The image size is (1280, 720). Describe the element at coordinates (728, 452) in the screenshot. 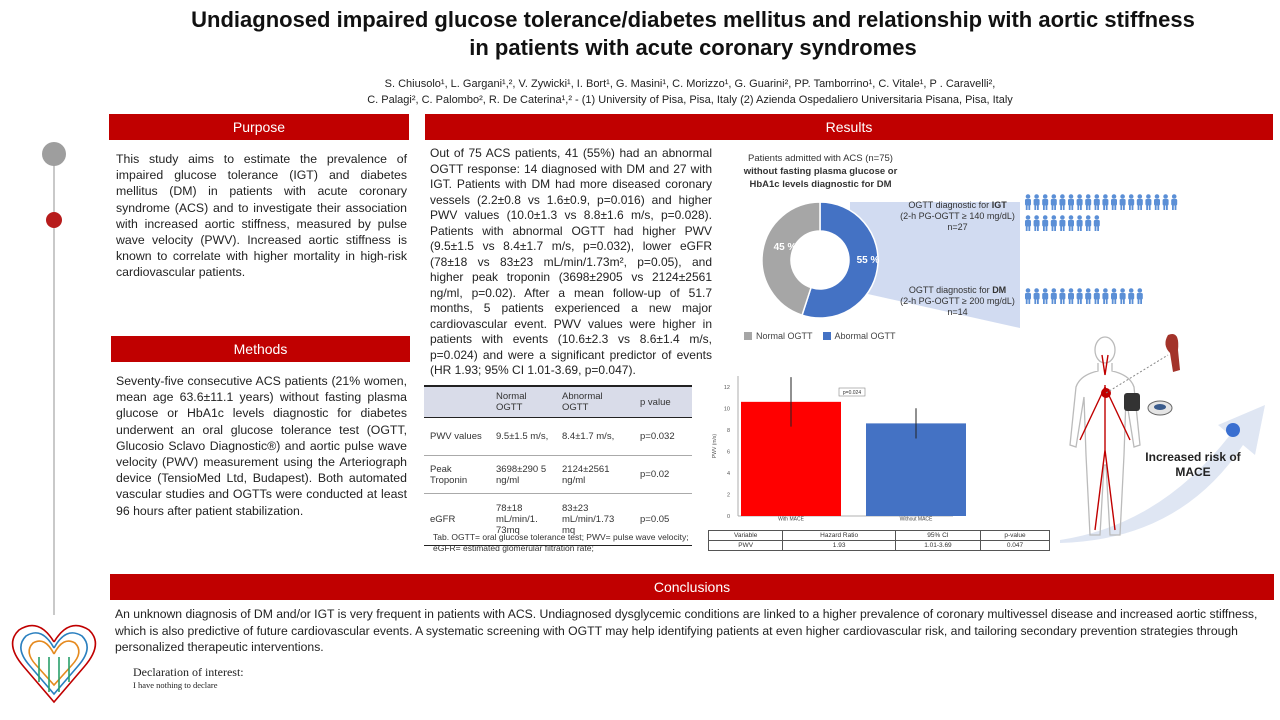

I see `y-tick-label: 6` at that location.